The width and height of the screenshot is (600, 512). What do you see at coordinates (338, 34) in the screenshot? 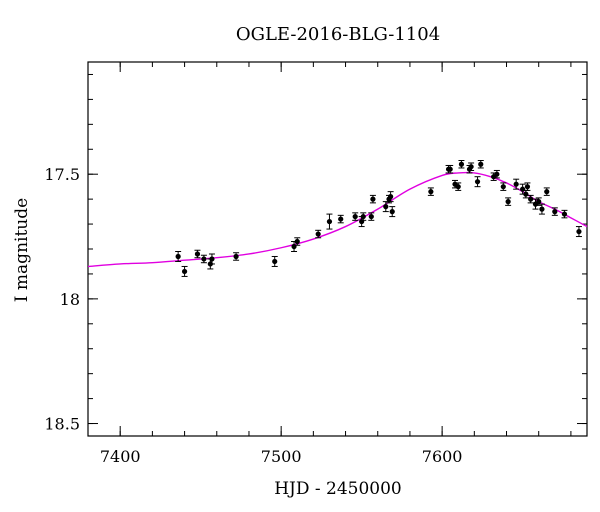
I see `chart-title: OGLE-2016-BLG-1104` at bounding box center [338, 34].